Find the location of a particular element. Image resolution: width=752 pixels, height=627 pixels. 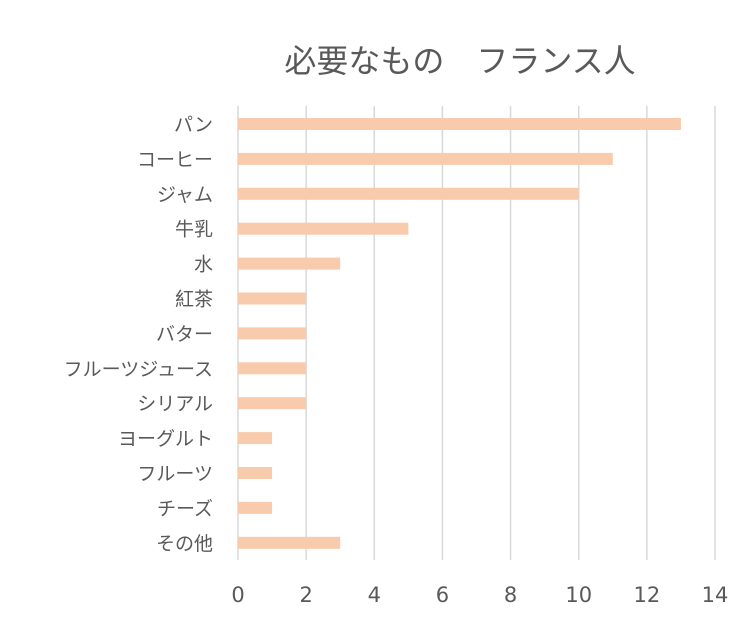

category-label: フルーツ is located at coordinates (175, 474).